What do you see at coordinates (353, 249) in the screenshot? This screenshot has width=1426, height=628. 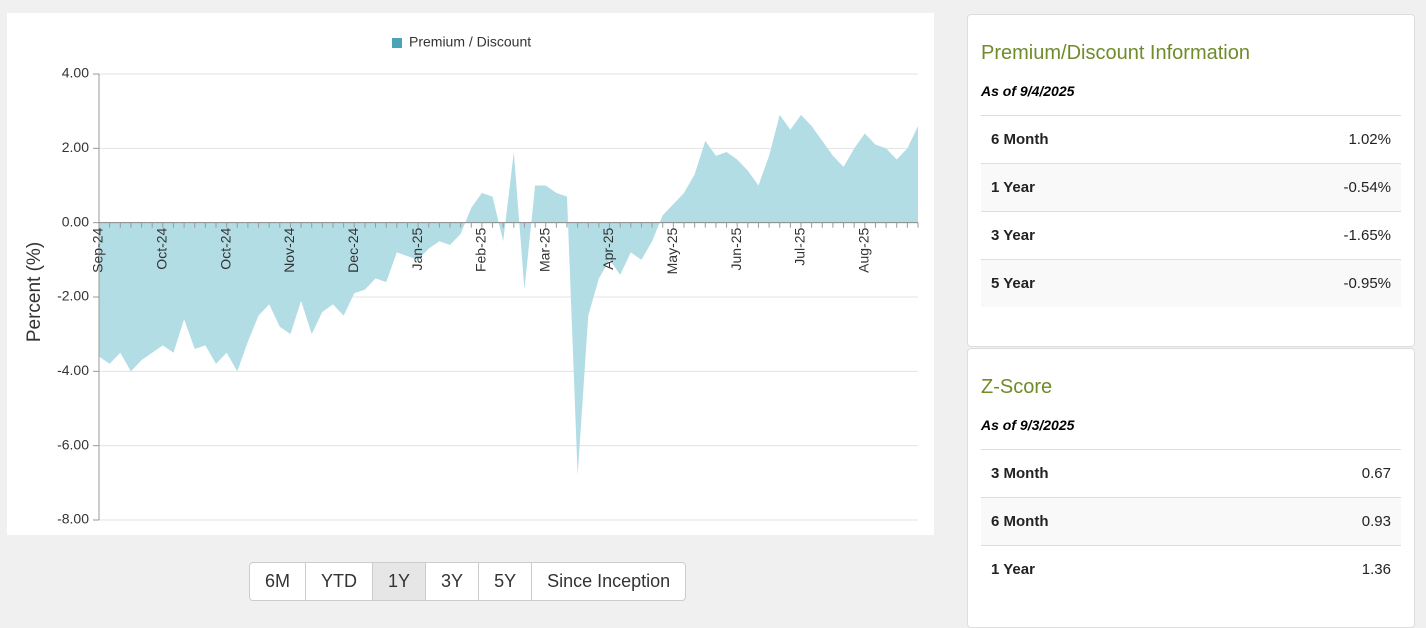 I see `x-tick-label: Dec-24` at bounding box center [353, 249].